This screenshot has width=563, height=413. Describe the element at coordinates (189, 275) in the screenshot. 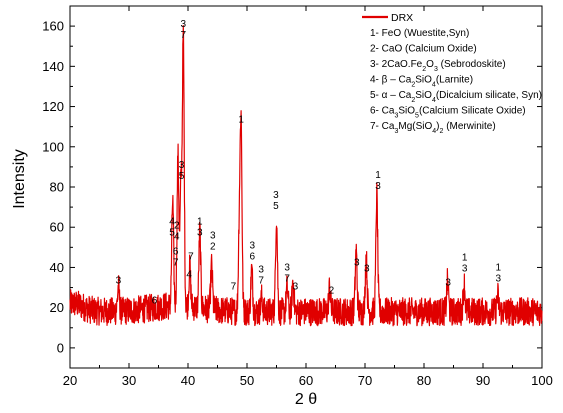

I see `peak-label: 4` at that location.